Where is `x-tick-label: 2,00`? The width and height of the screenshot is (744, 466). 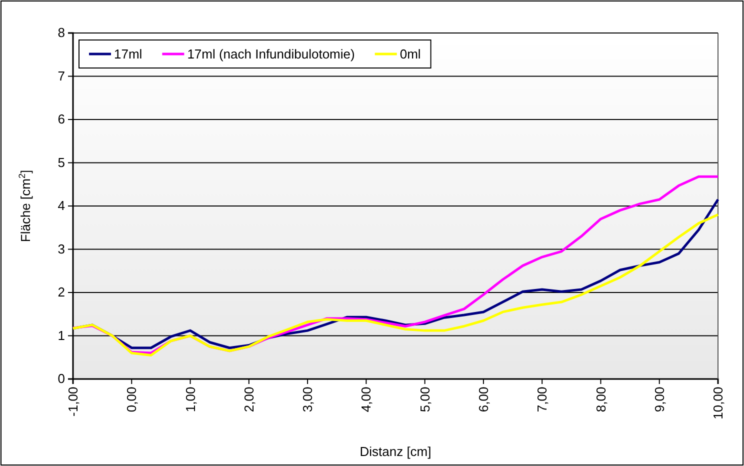
x-tick-label: 2,00 is located at coordinates (248, 399).